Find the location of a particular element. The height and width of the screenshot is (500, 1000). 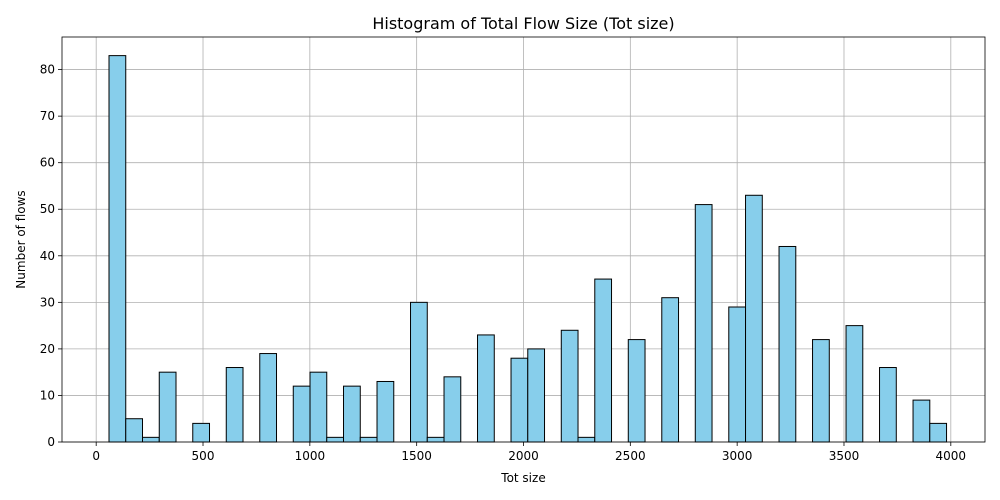

x-tick-label: 3000 is located at coordinates (737, 456).